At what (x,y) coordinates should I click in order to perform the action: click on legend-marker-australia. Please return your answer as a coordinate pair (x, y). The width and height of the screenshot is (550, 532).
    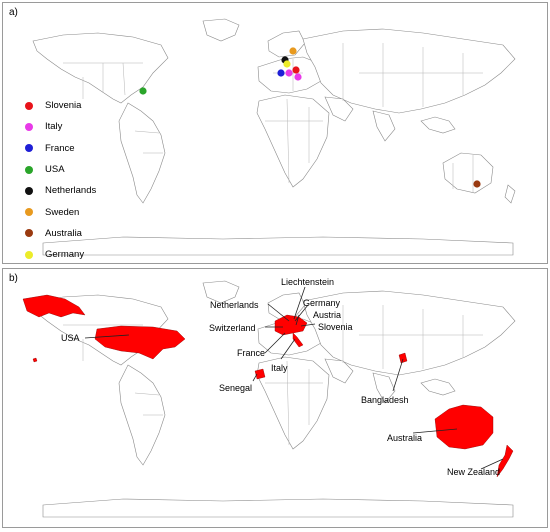
    Looking at the image, I should click on (29, 233).